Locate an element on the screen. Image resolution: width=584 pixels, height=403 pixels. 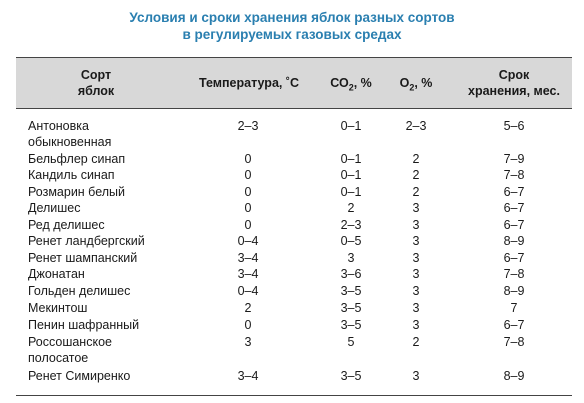
top-rule is located at coordinates (294, 57).